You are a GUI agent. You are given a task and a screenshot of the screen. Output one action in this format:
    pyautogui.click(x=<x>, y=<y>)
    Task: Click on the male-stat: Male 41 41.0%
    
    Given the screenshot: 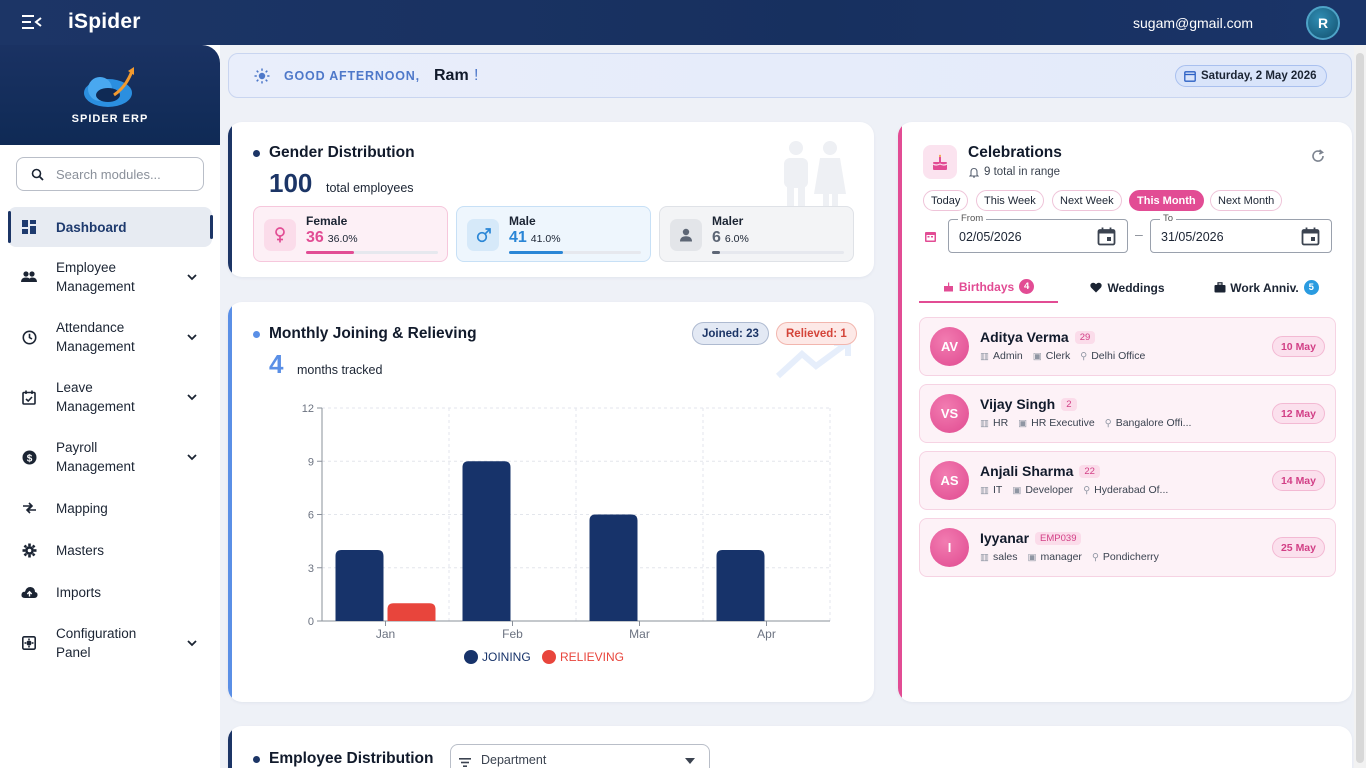 What is the action you would take?
    pyautogui.click(x=553, y=234)
    